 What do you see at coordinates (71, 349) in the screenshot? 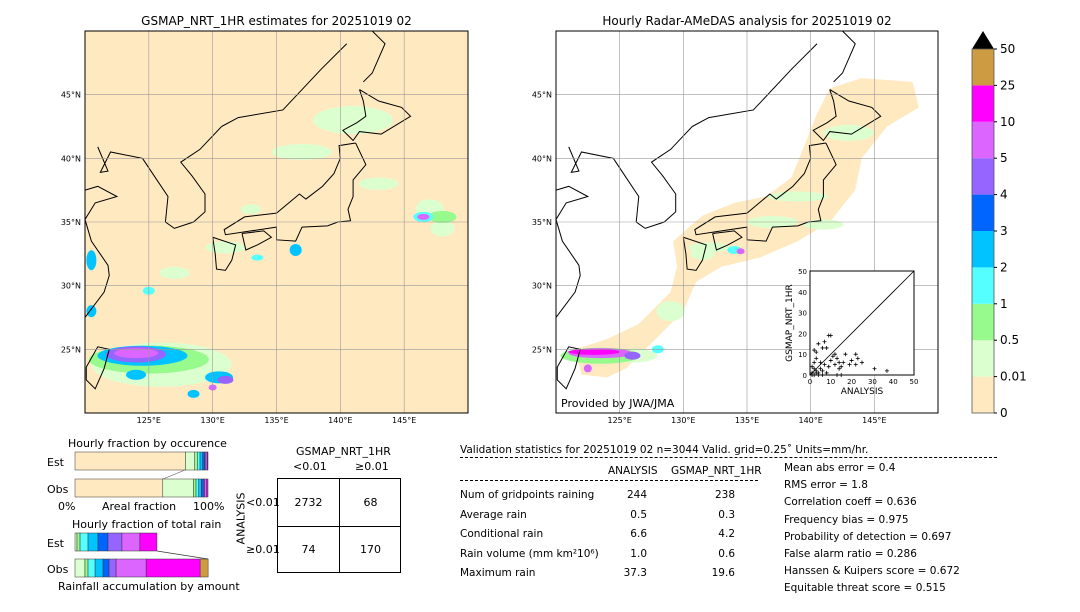
I see `lat-tick-label: 25°N` at bounding box center [71, 349].